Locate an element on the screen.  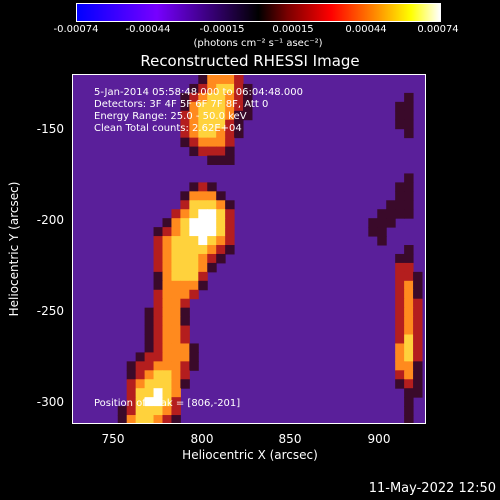
y-tick-label: -250 is located at coordinates (50, 311).